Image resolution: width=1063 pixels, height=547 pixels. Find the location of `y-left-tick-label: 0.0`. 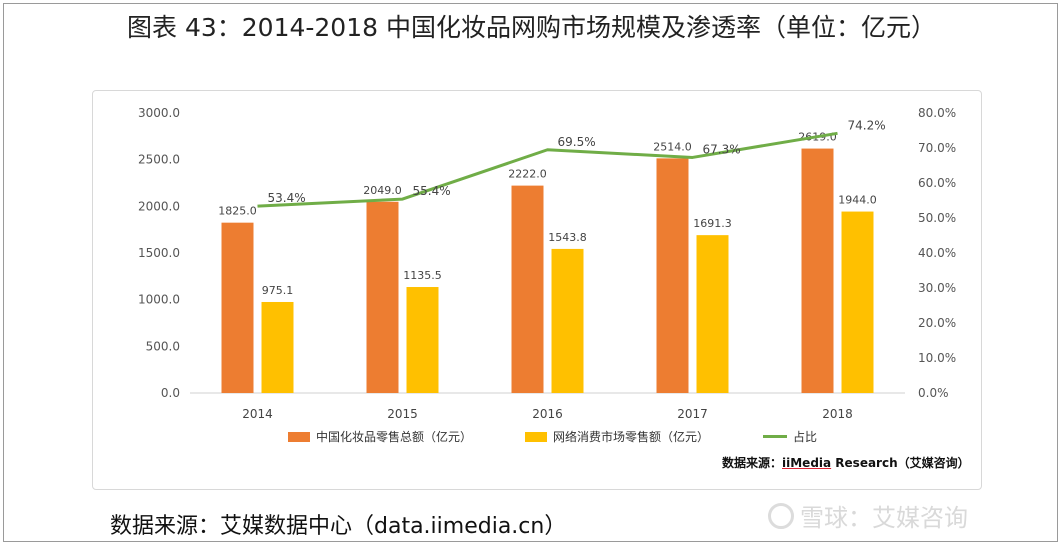

y-left-tick-label: 0.0 is located at coordinates (170, 393).